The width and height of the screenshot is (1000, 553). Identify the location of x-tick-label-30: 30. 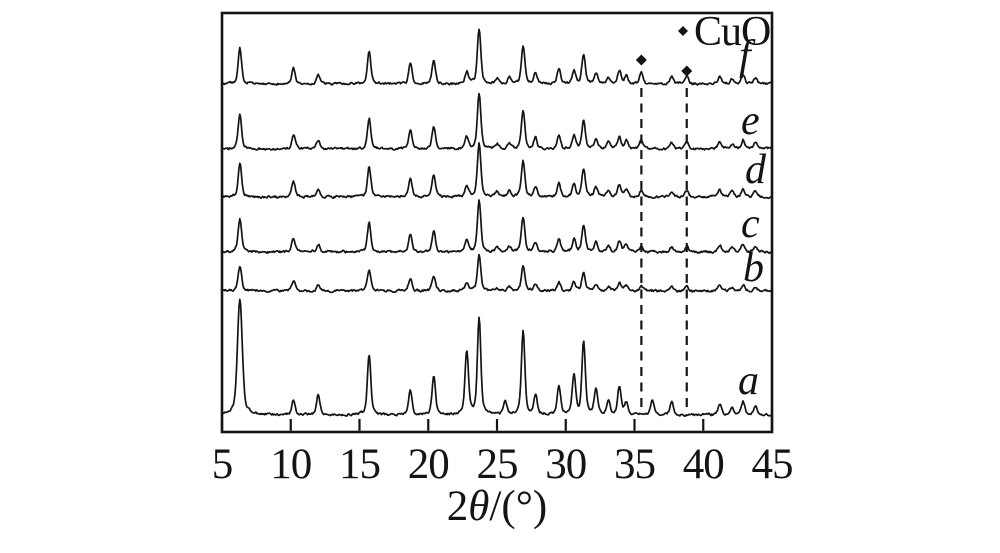
(565, 464).